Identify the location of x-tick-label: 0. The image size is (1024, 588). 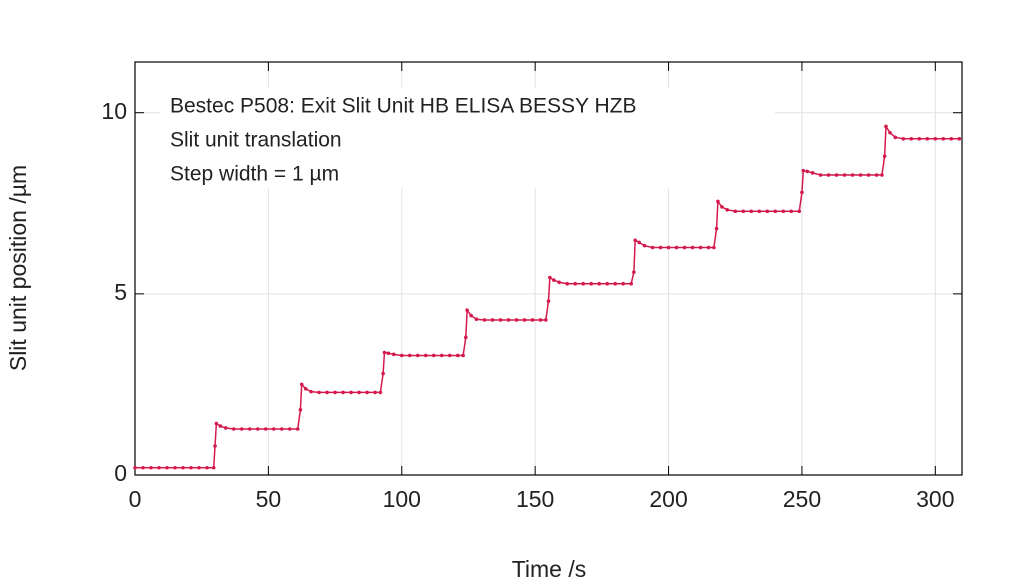
(135, 499).